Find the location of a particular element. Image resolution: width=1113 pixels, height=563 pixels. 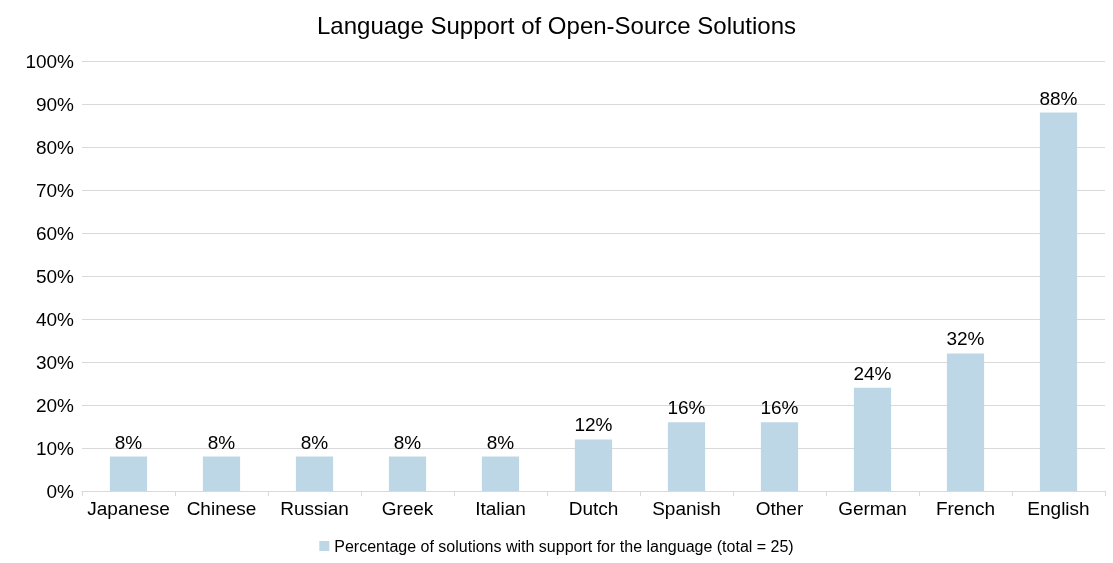

y-tick-label: 0% is located at coordinates (60, 491).